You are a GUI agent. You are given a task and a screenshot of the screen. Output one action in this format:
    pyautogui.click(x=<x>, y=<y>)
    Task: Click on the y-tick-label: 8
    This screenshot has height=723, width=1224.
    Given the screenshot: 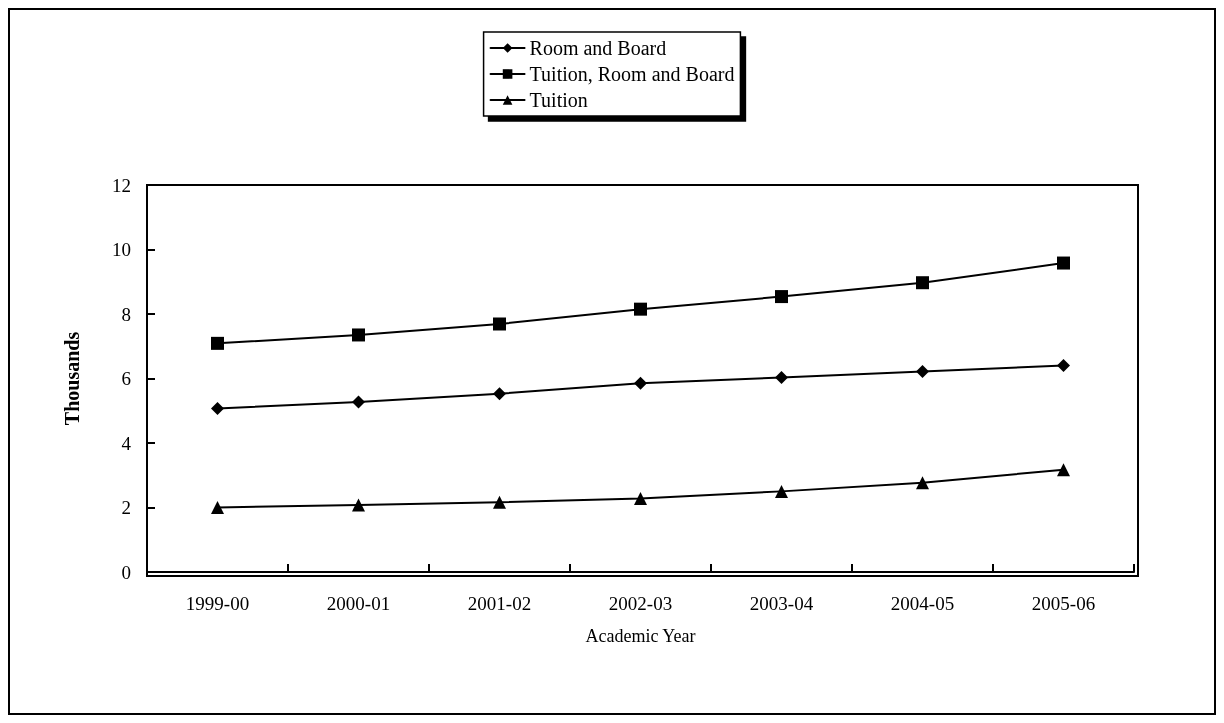 What is the action you would take?
    pyautogui.click(x=126, y=314)
    